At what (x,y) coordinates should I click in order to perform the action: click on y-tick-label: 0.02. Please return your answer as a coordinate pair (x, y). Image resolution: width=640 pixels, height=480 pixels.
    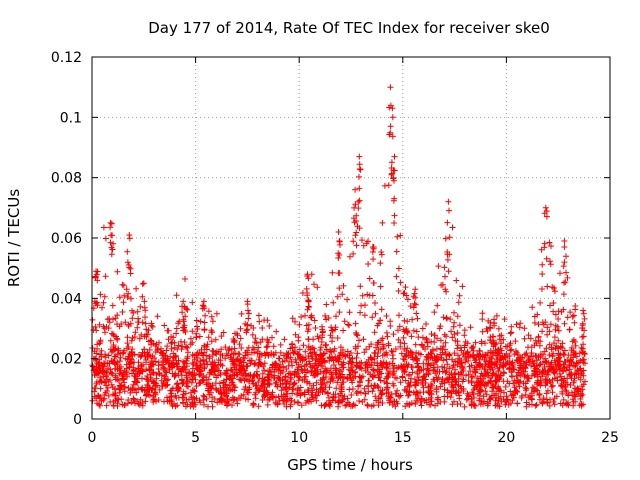
    Looking at the image, I should click on (66, 360).